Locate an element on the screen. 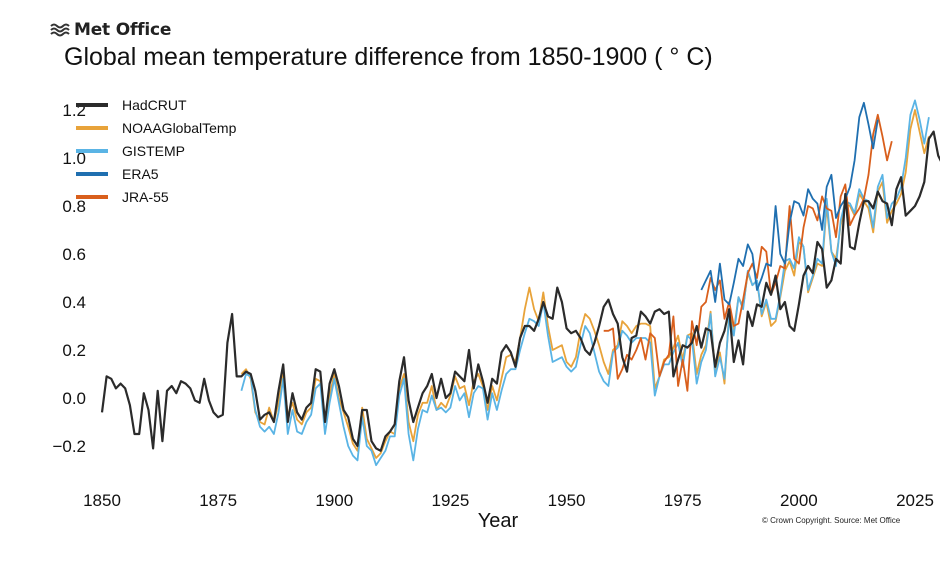 The width and height of the screenshot is (940, 564). logo-text: Met Office is located at coordinates (123, 30).